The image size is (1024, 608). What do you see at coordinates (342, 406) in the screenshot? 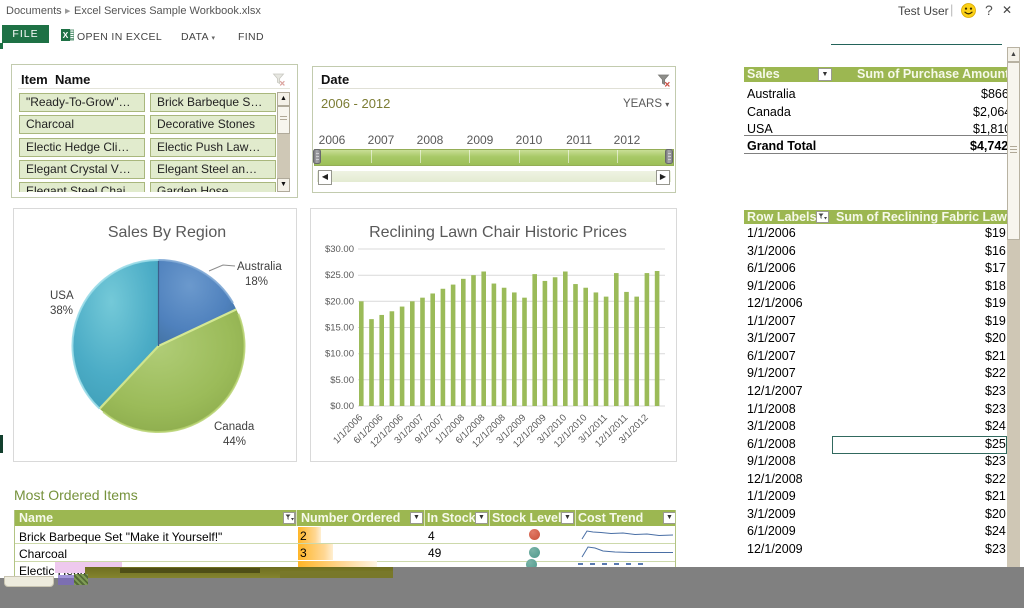
I see `svg-text: $0.00` at bounding box center [342, 406].